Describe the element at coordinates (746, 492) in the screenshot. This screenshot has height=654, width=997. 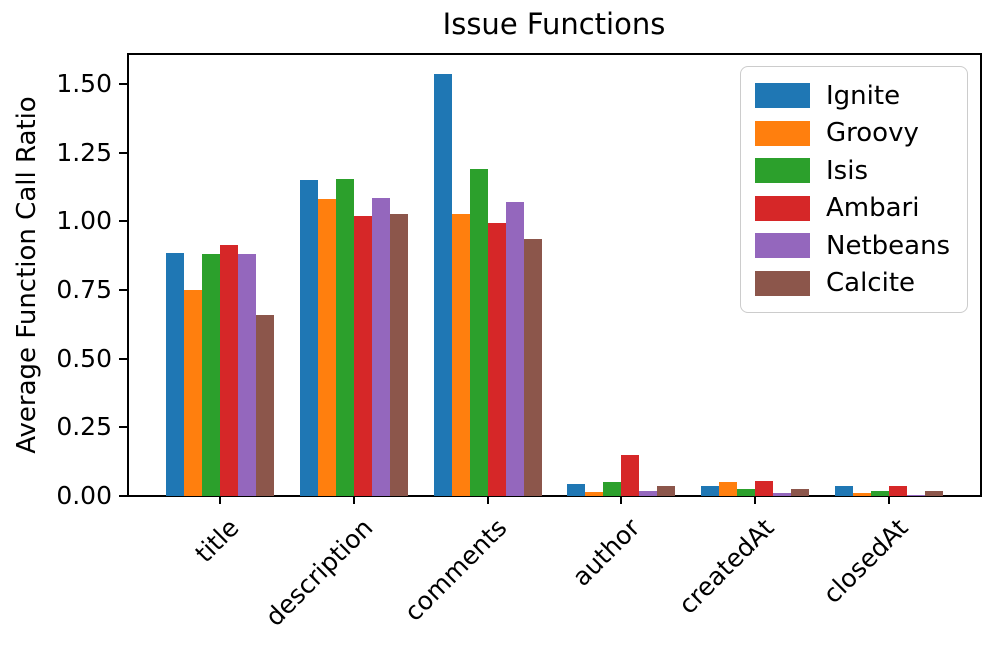
I see `bar-isis-createdAt` at that location.